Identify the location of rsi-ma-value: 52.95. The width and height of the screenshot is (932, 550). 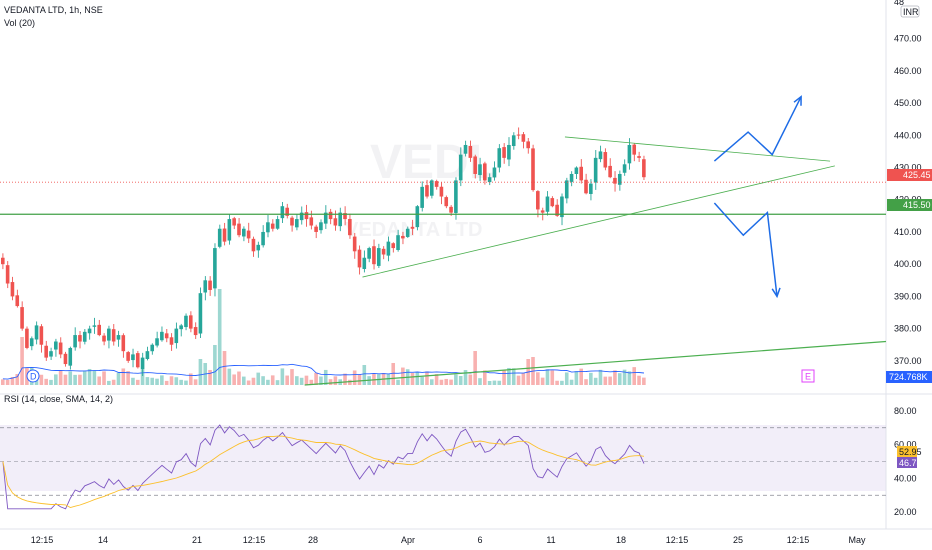
(910, 452).